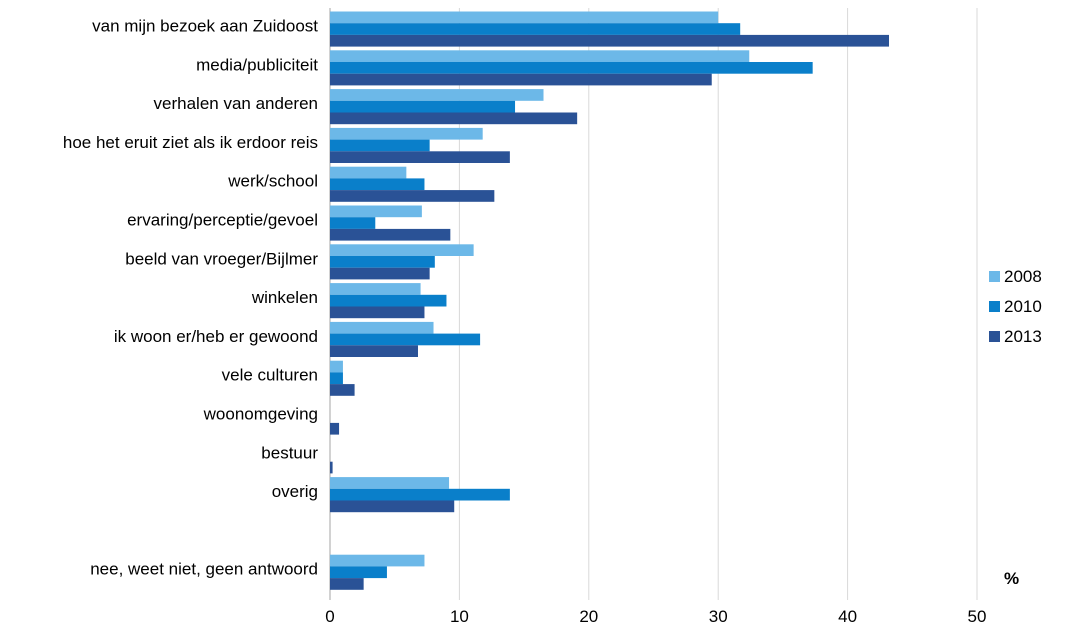 Image resolution: width=1068 pixels, height=628 pixels. I want to click on category-label: verhalen van anderen, so click(236, 103).